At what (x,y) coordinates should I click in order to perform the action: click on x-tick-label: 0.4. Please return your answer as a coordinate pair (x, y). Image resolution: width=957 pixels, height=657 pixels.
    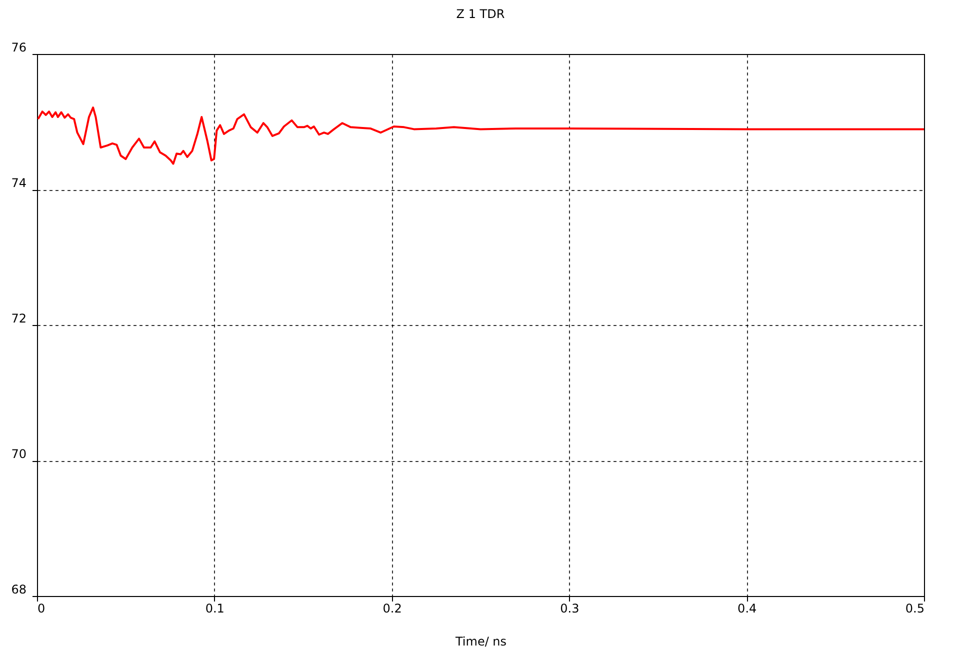
    Looking at the image, I should click on (747, 609).